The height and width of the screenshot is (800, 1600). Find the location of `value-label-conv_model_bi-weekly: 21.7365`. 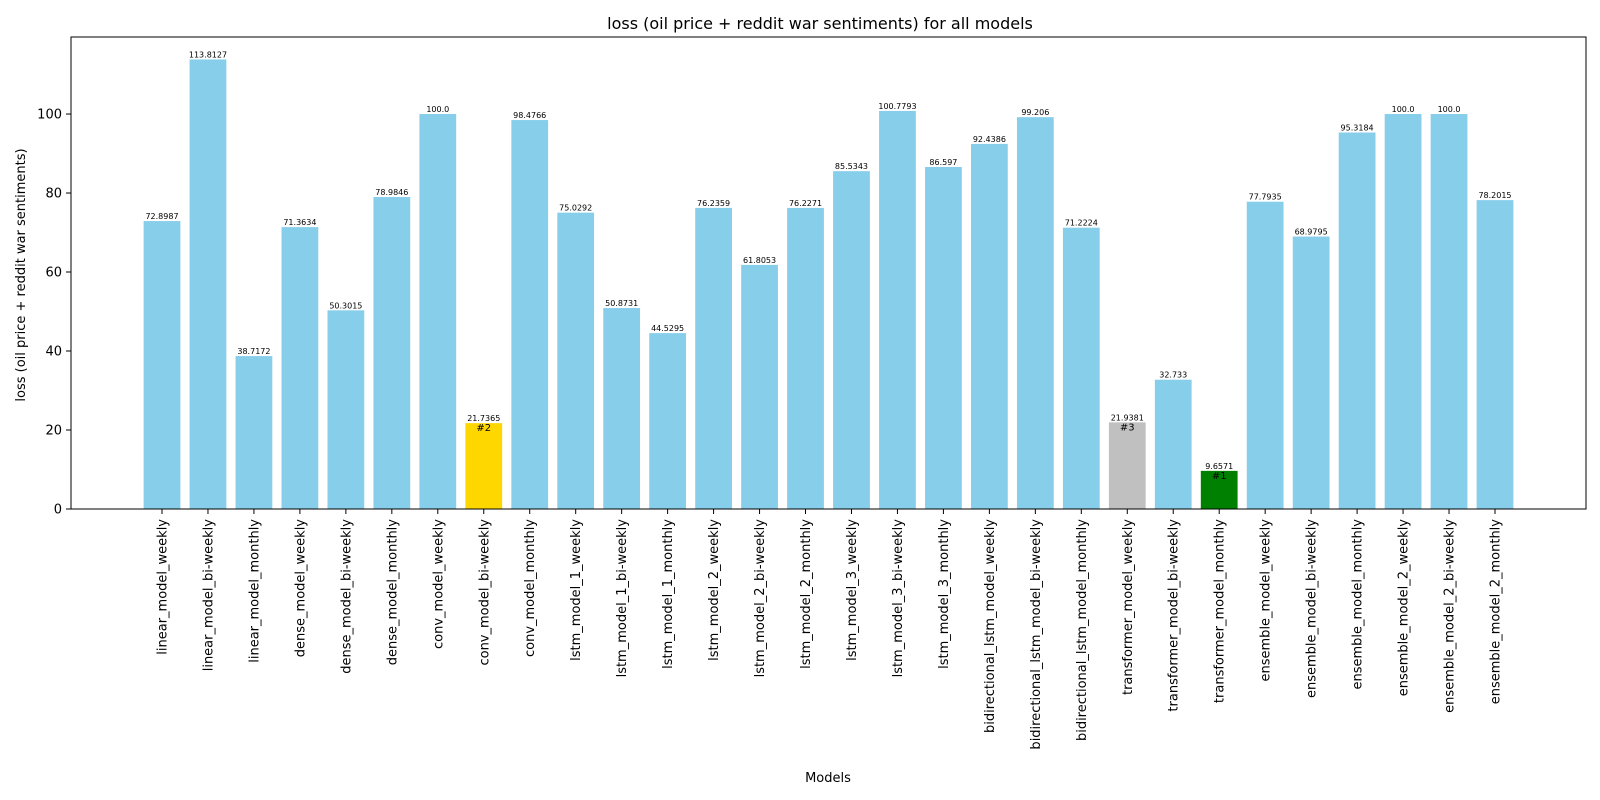

value-label-conv_model_bi-weekly: 21.7365 is located at coordinates (483, 418).